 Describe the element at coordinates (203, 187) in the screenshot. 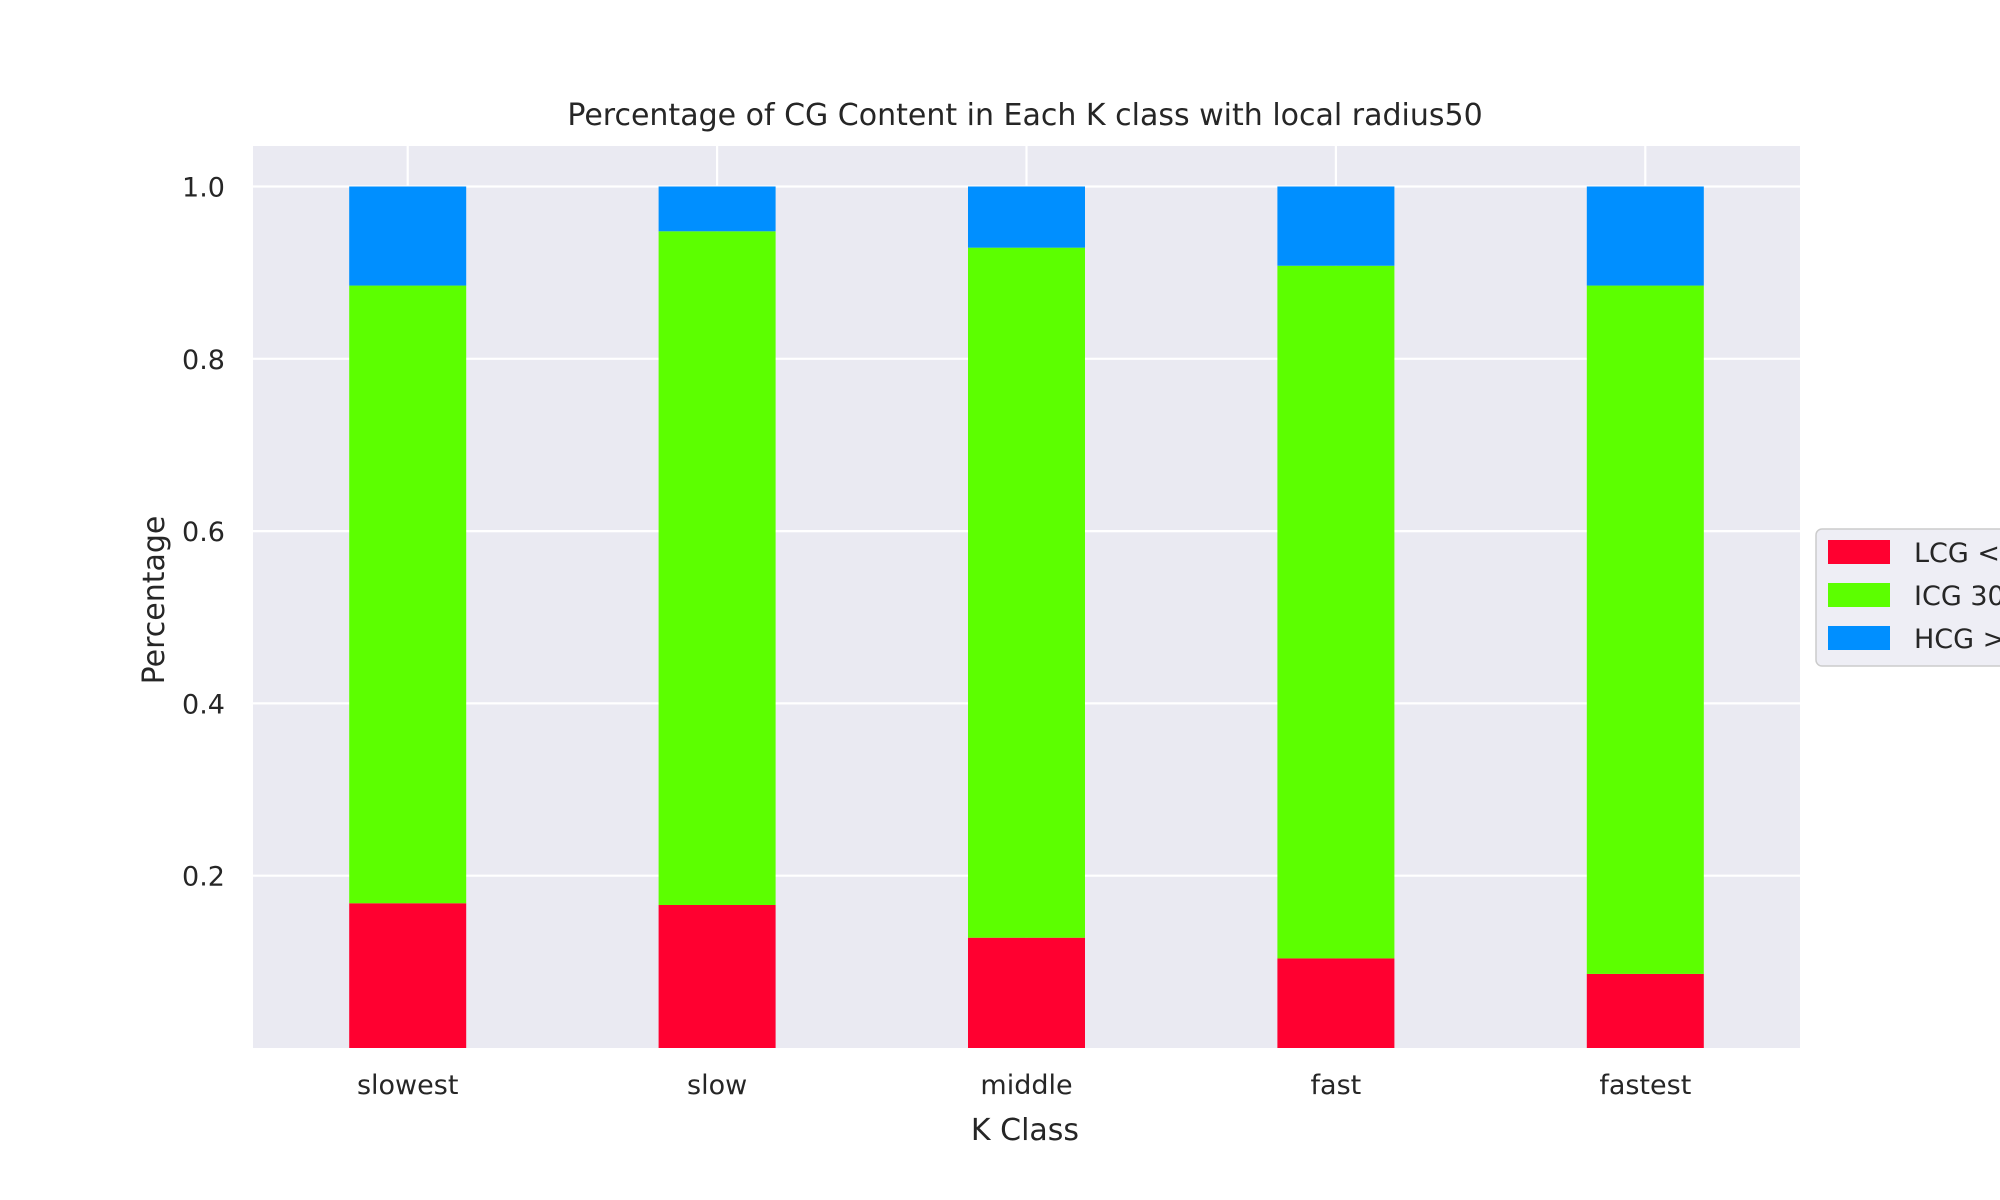

I see `y-tick-label-4: 1.0` at that location.